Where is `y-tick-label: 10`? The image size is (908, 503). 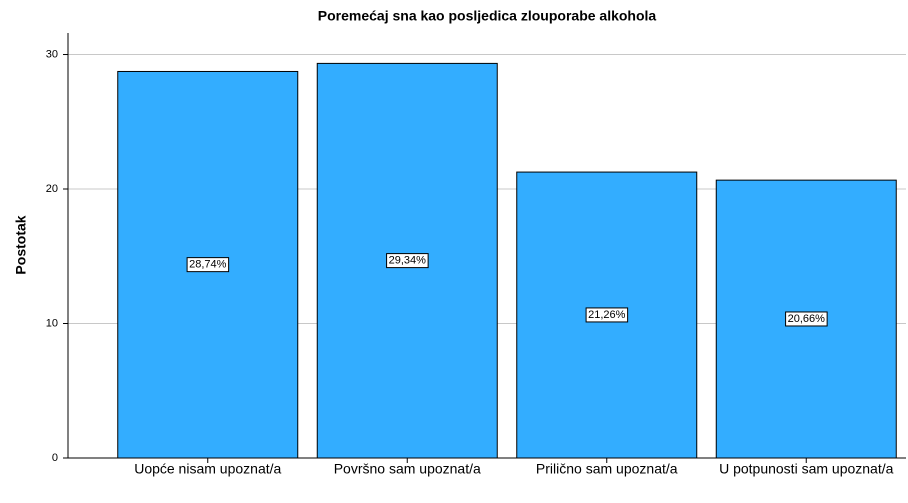 y-tick-label: 10 is located at coordinates (52, 323).